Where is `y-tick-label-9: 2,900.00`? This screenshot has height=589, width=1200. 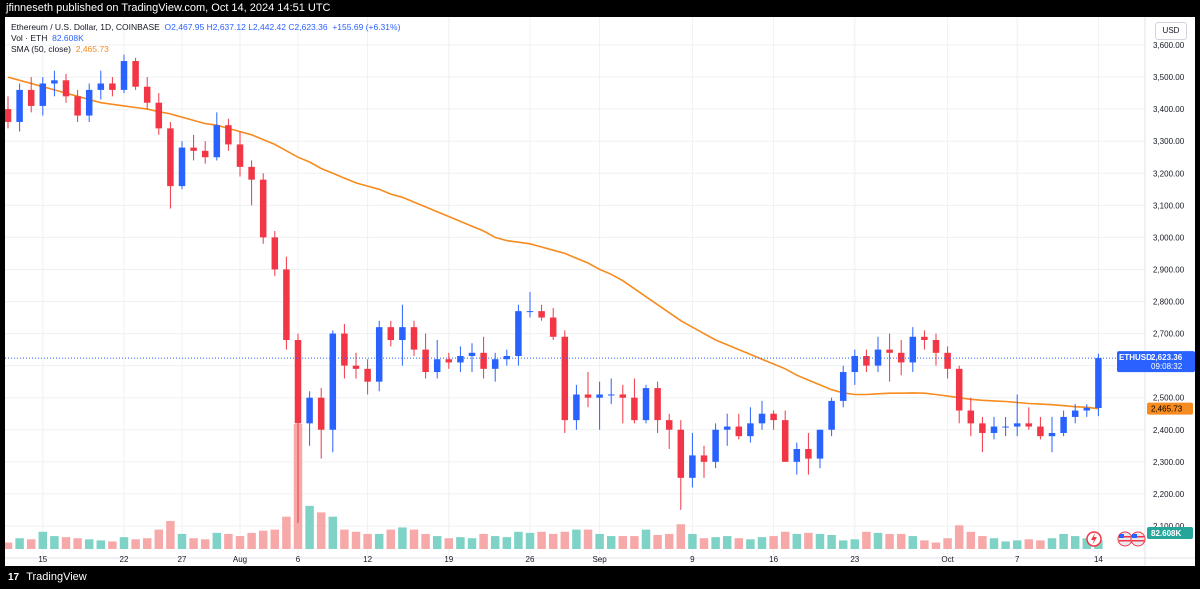
y-tick-label-9: 2,900.00 is located at coordinates (1169, 269).